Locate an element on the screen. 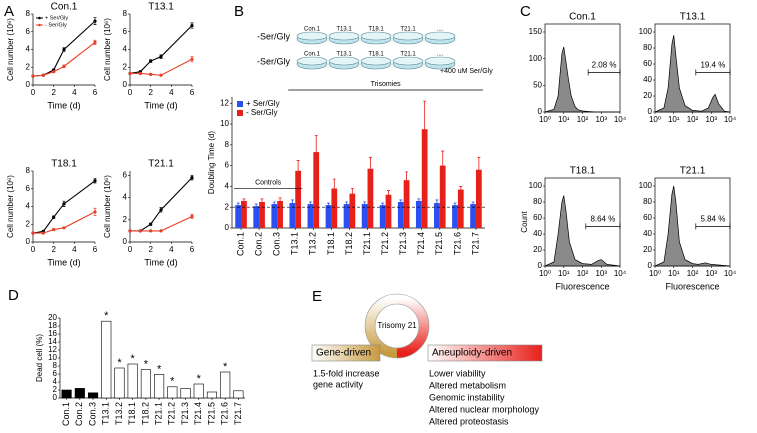  ring-left is located at coordinates (381, 326).